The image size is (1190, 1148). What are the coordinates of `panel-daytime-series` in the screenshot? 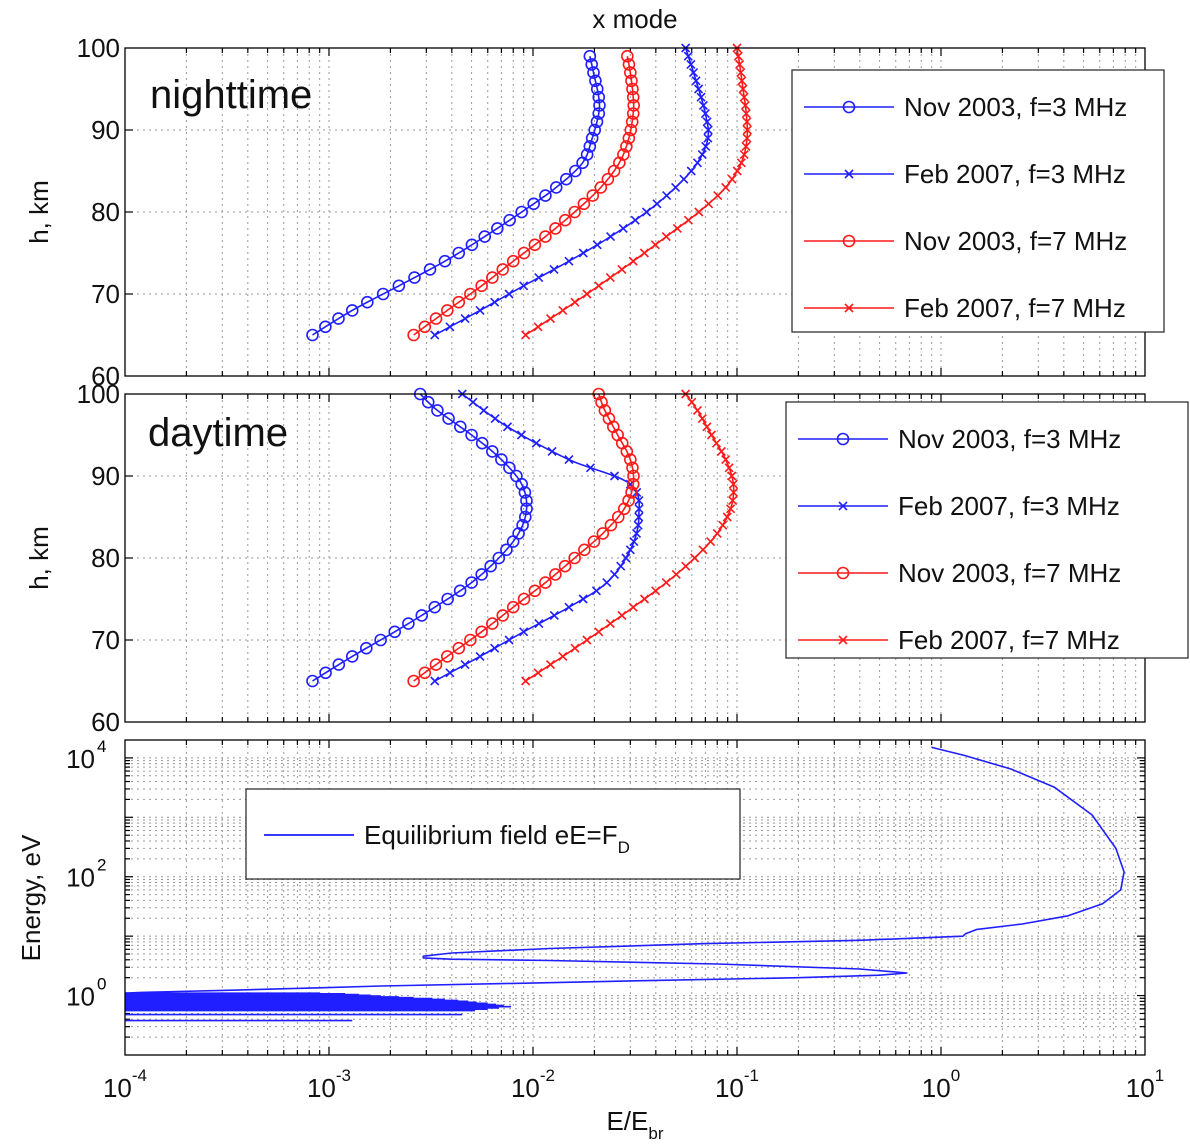 It's located at (522, 537).